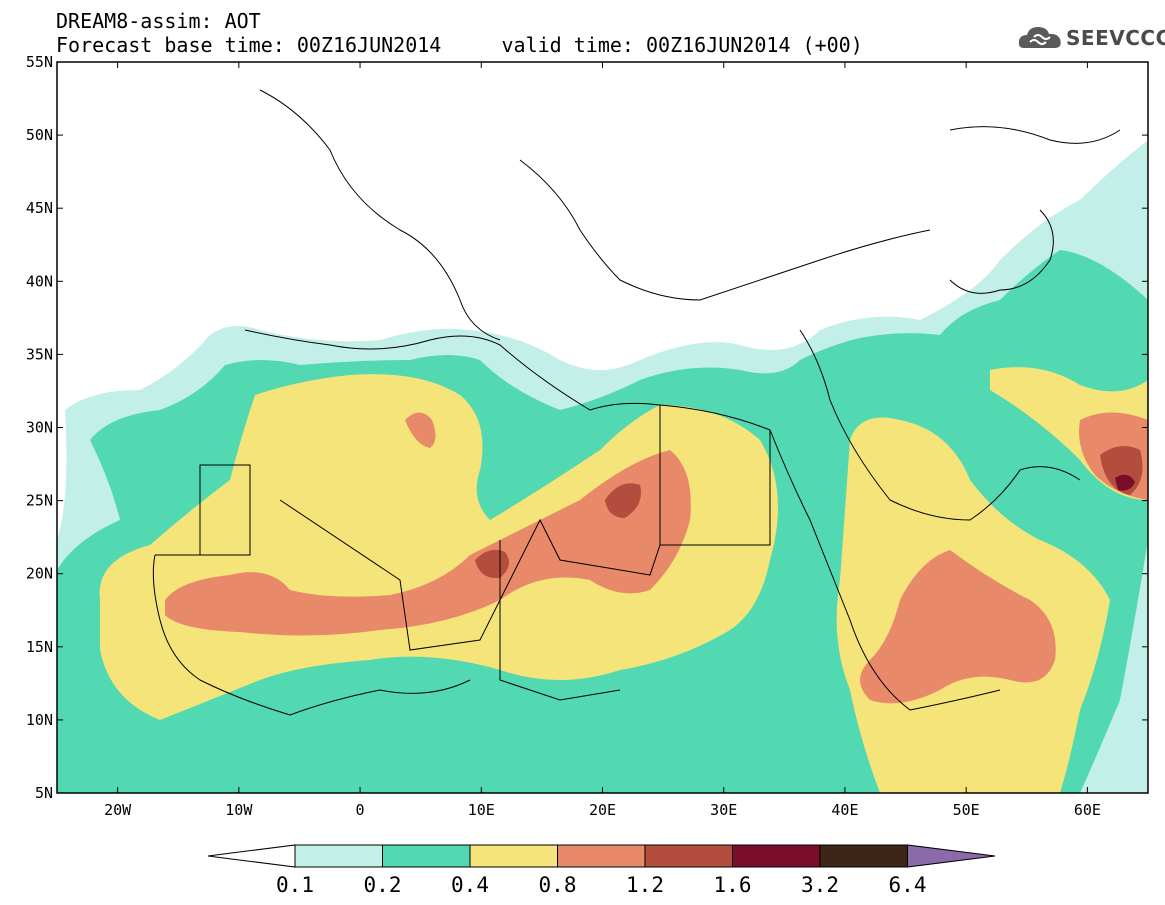 Image resolution: width=1165 pixels, height=905 pixels. I want to click on cloud-icon, so click(1039, 37).